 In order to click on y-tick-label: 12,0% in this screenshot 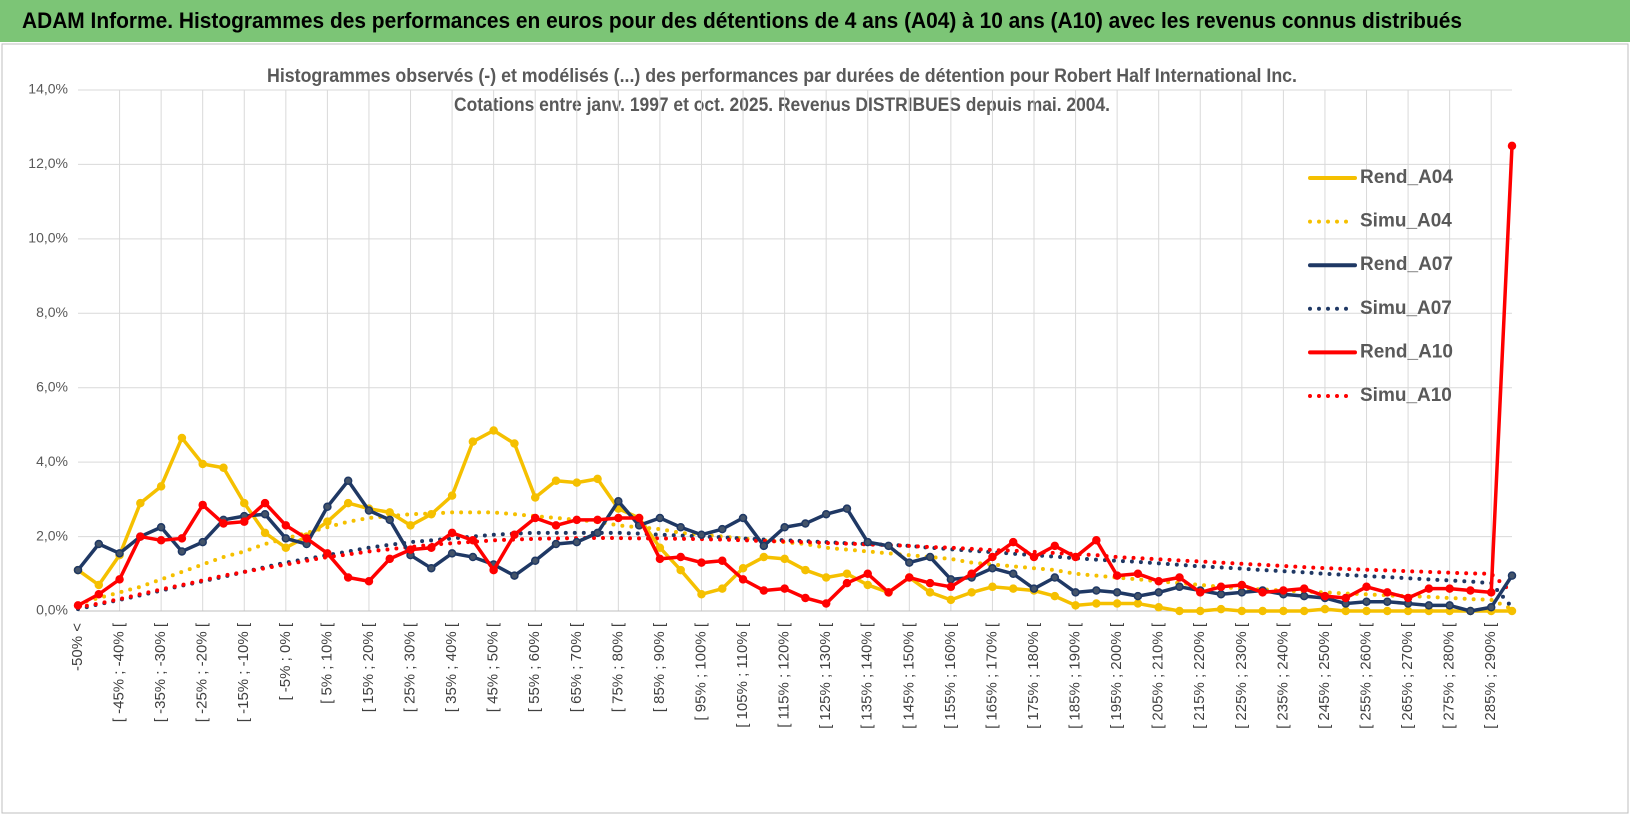, I will do `click(48, 163)`.